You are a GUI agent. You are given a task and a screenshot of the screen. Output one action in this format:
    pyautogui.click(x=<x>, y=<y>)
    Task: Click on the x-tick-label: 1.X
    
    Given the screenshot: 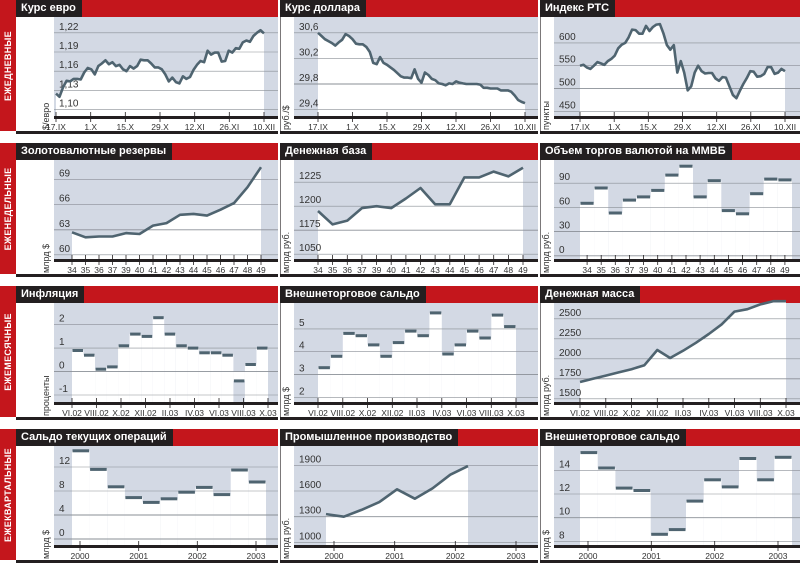 What is the action you would take?
    pyautogui.click(x=352, y=127)
    